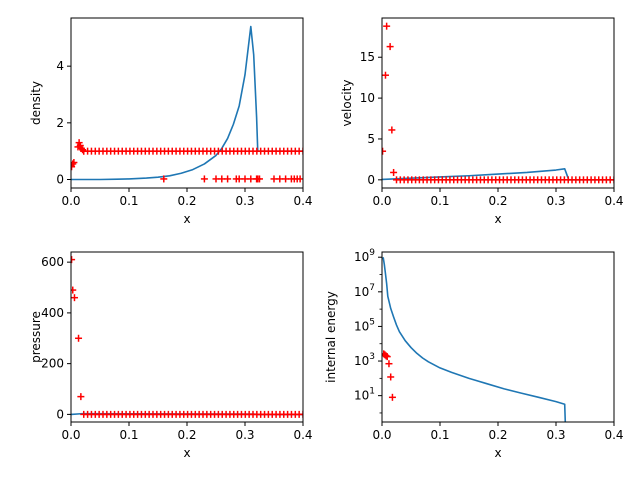  I want to click on y-tick-label: 10, so click(367, 98).